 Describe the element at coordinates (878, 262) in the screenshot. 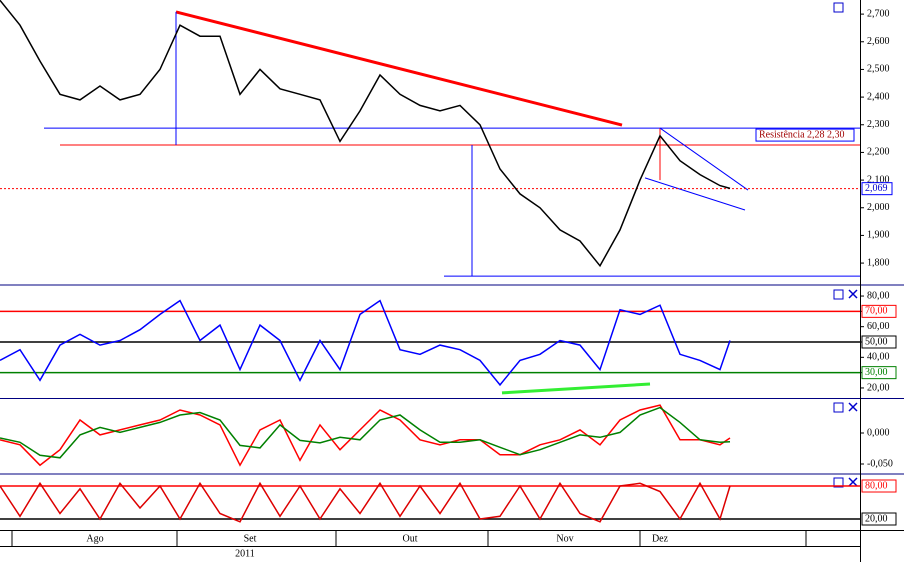

I see `y-tick-label: 1,800` at that location.